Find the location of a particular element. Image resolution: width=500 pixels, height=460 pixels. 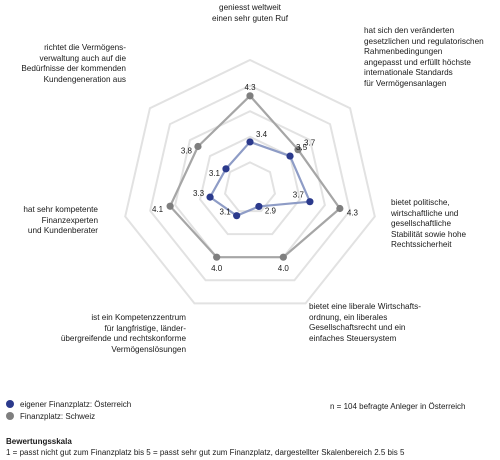

data-label-switzerland-2: 4.3 is located at coordinates (353, 213).